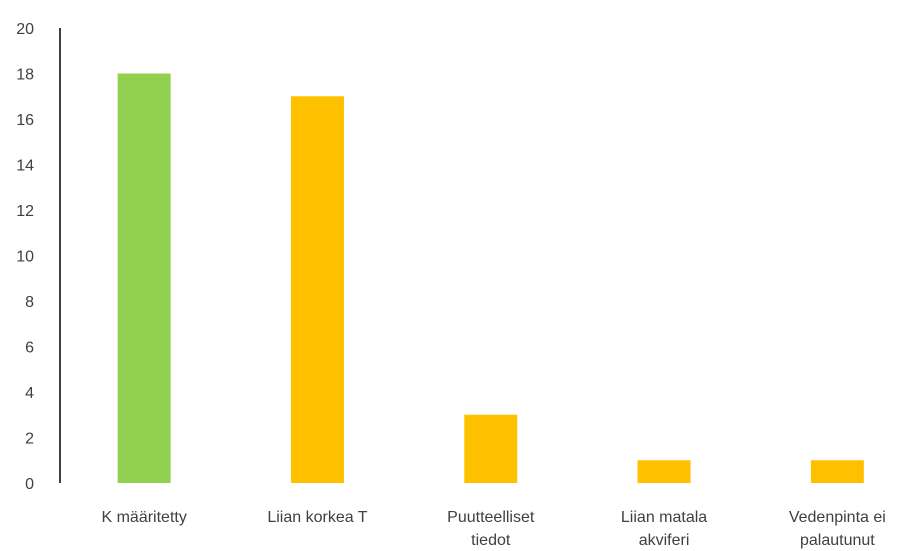 The image size is (913, 551). I want to click on y-tick-label: 2, so click(29, 439).